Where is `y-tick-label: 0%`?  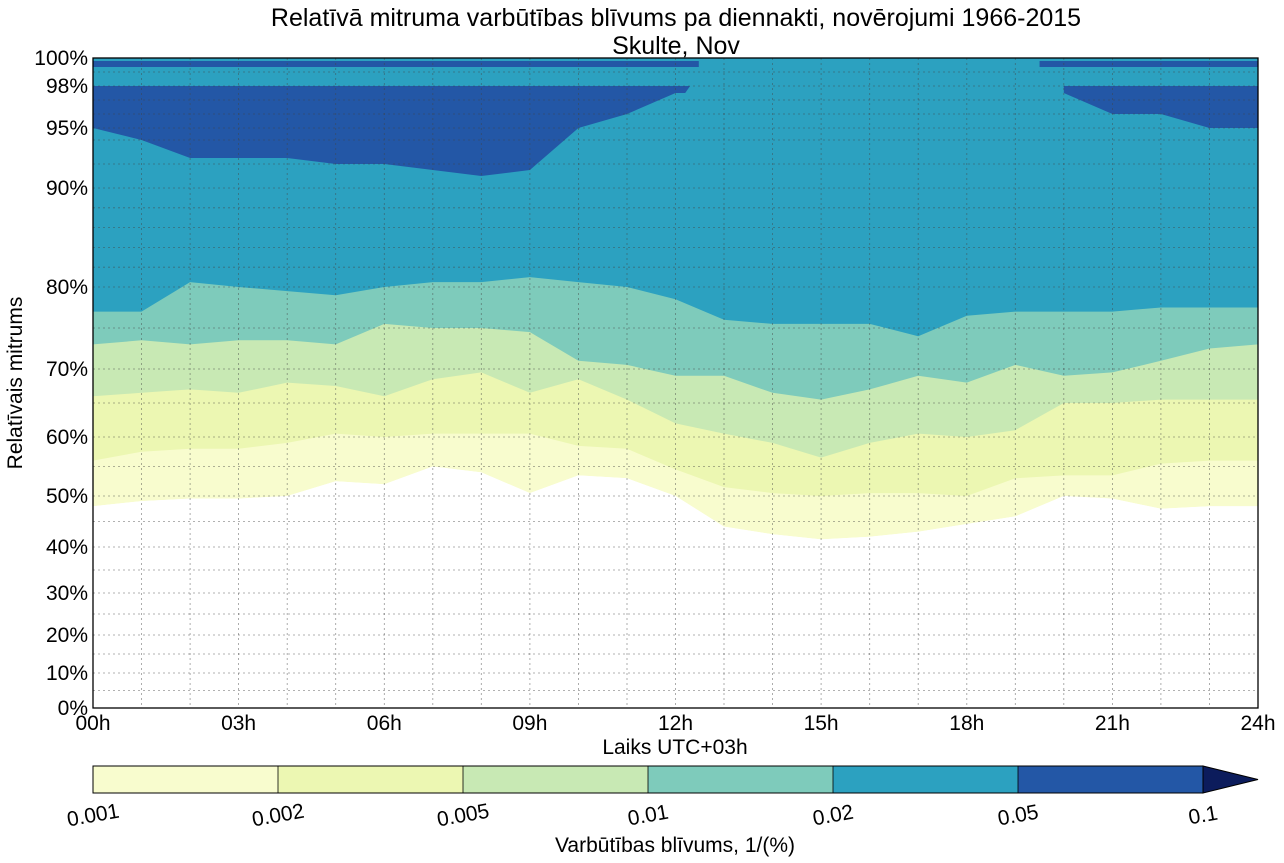 y-tick-label: 0% is located at coordinates (73, 708).